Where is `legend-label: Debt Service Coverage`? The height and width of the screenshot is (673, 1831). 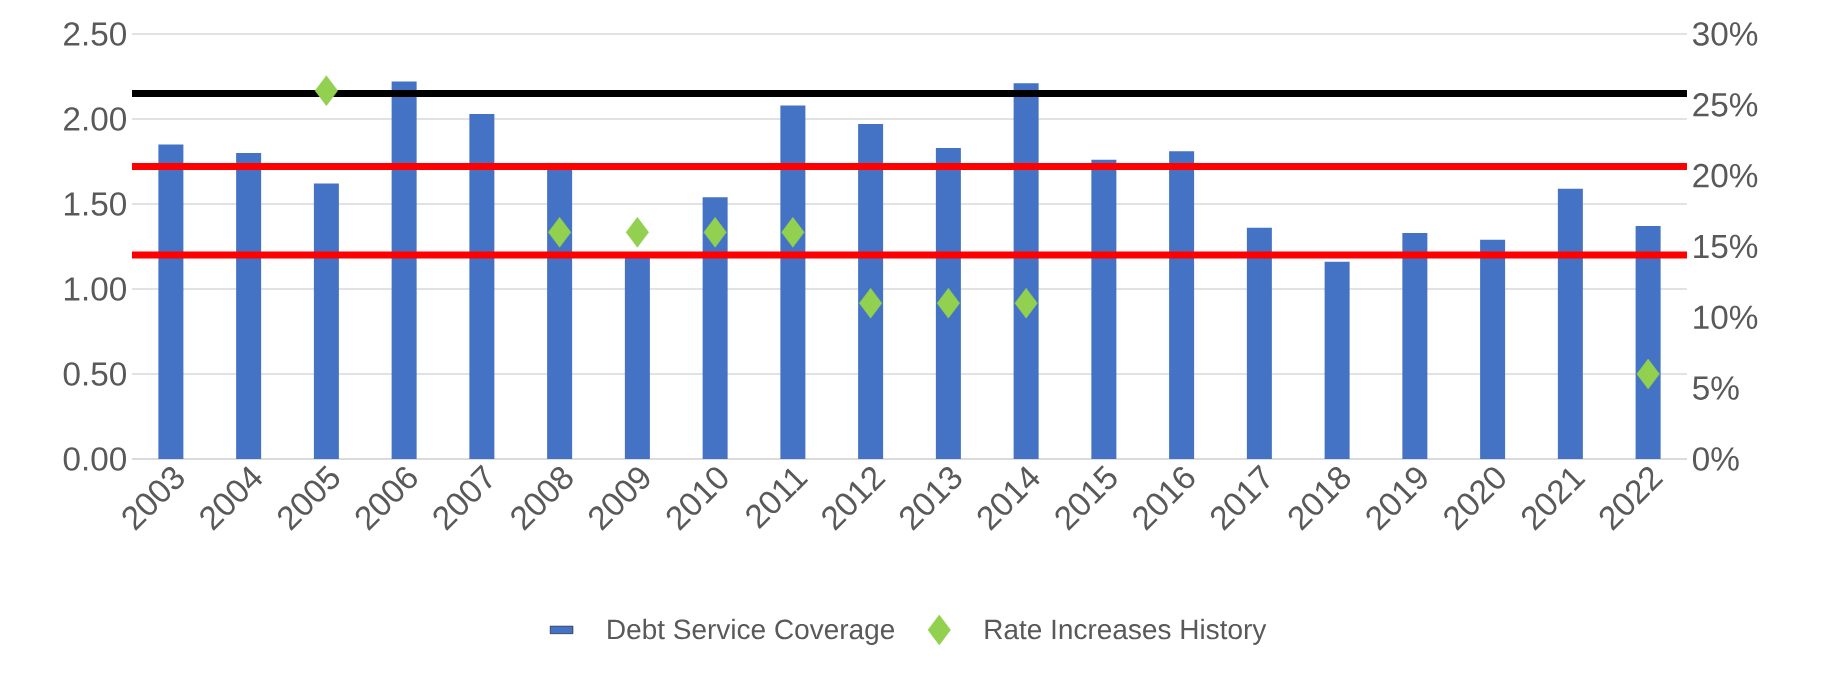 legend-label: Debt Service Coverage is located at coordinates (751, 631).